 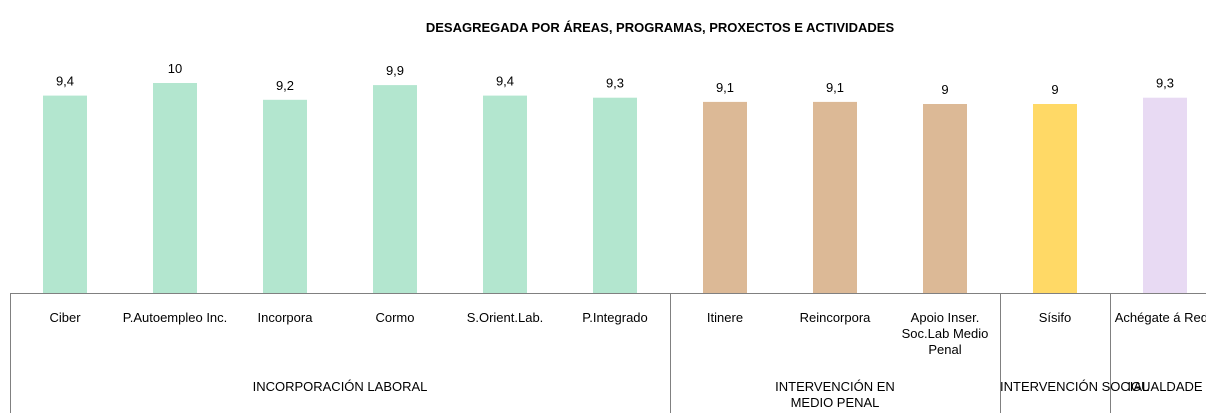 I want to click on group-label: INTERVENCIÓN SOCIAL, so click(x=1075, y=386).